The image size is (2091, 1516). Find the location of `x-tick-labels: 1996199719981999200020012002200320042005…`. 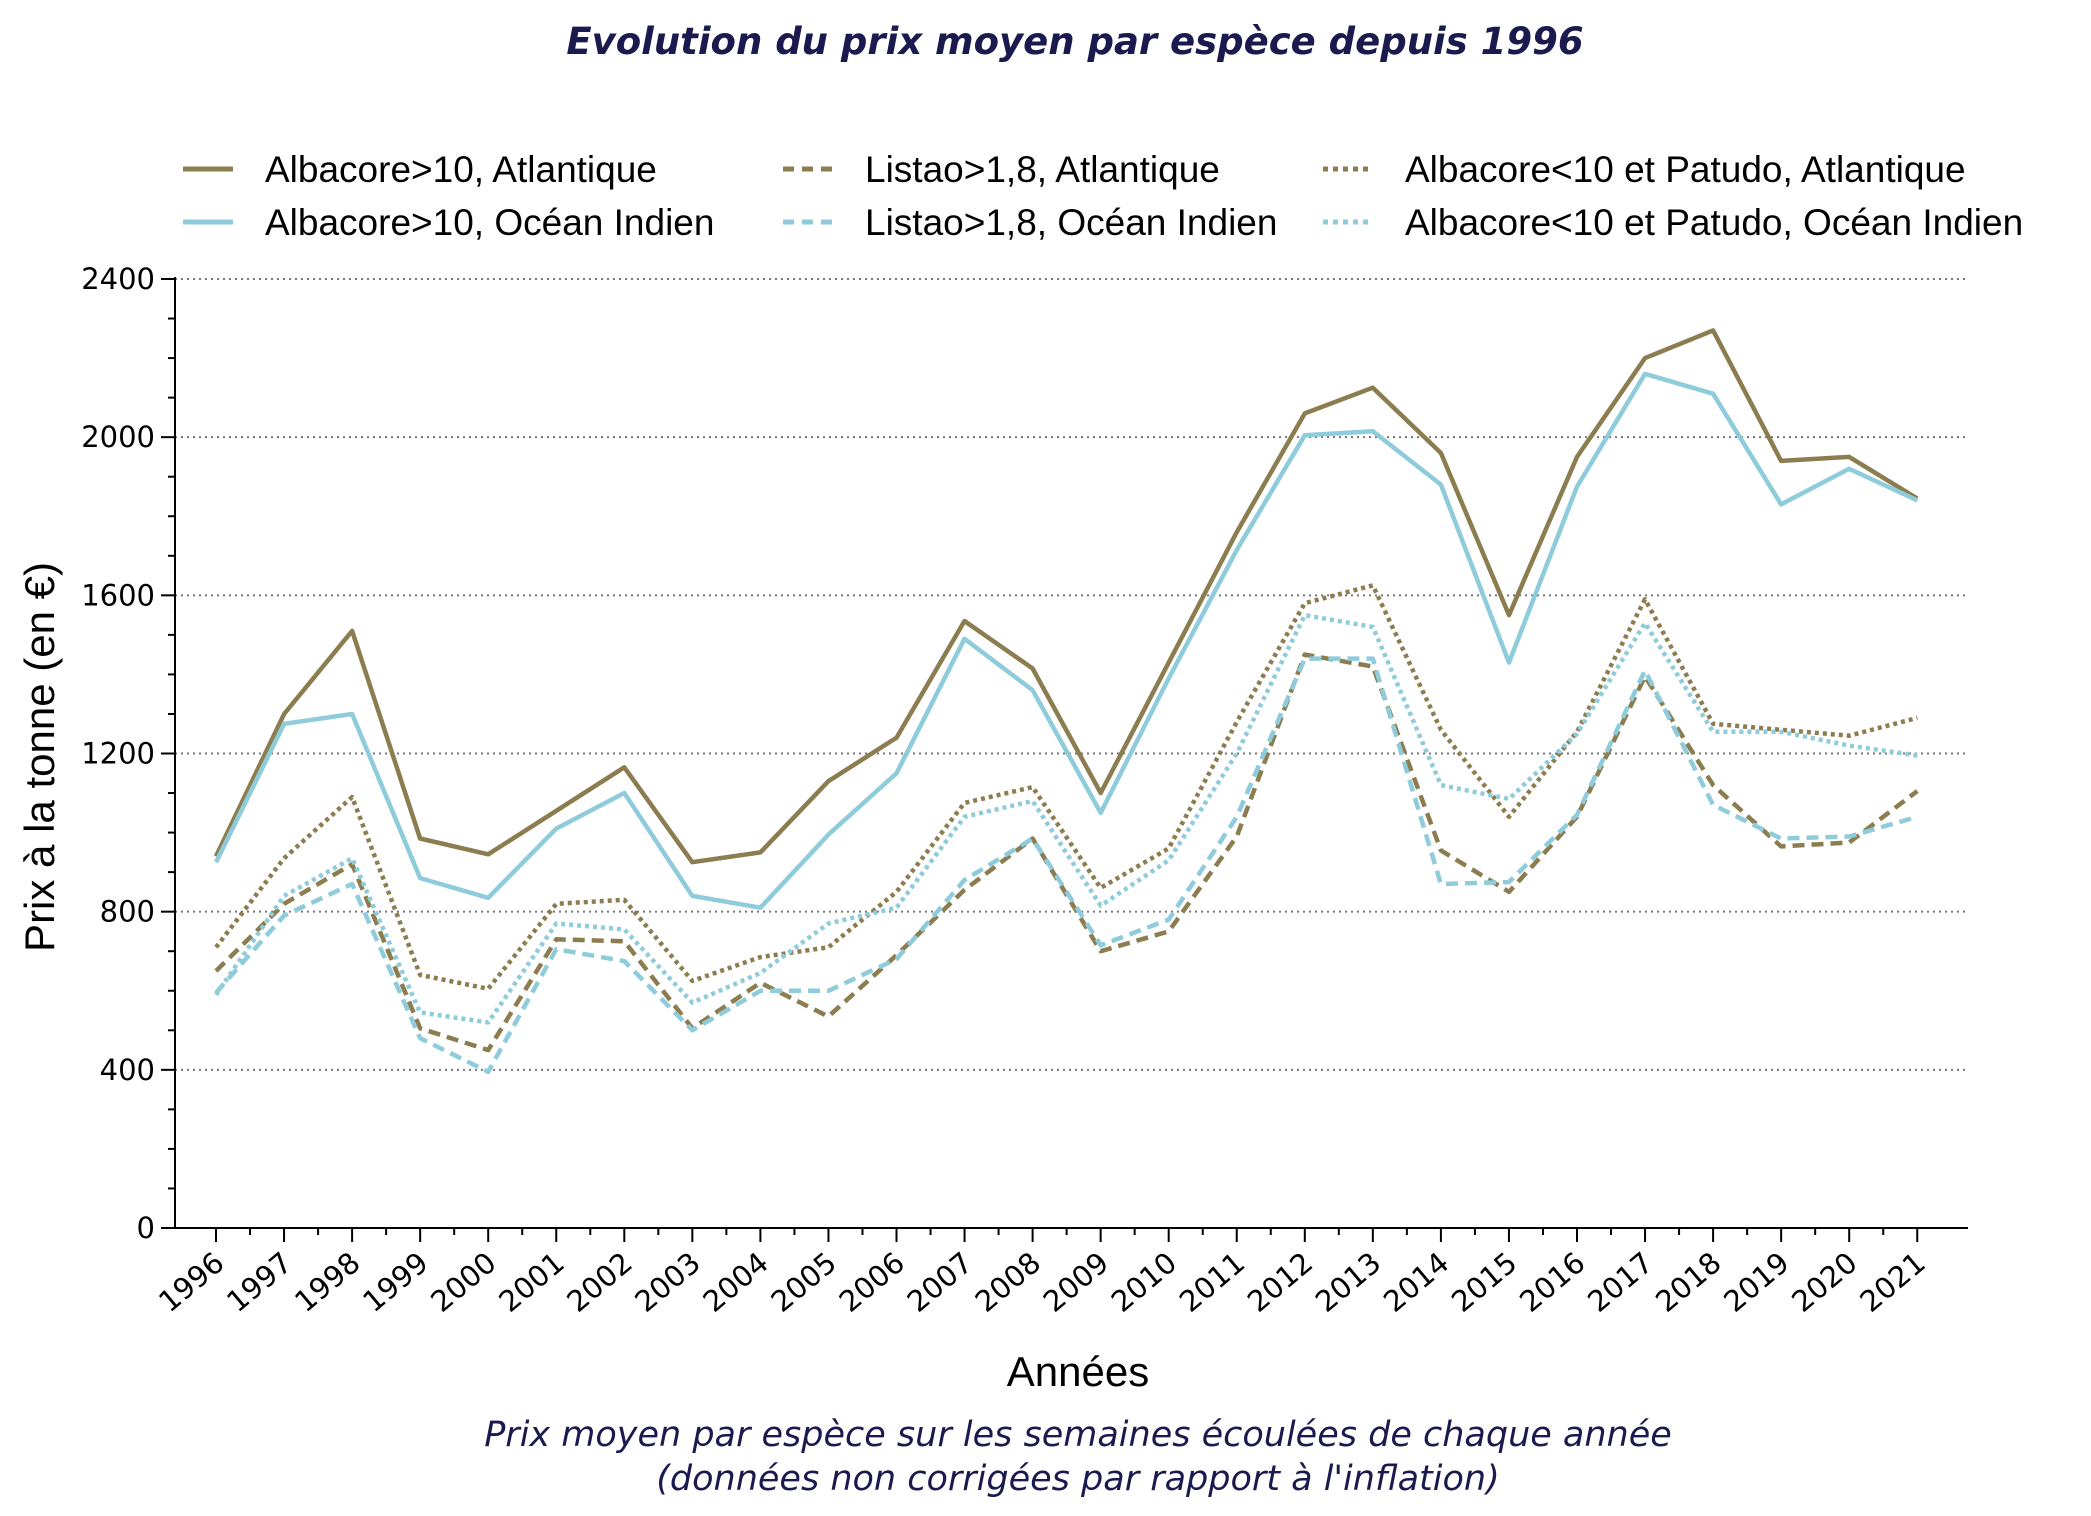

x-tick-labels: 1996199719981999200020012002200320042005… is located at coordinates (1042, 1281).